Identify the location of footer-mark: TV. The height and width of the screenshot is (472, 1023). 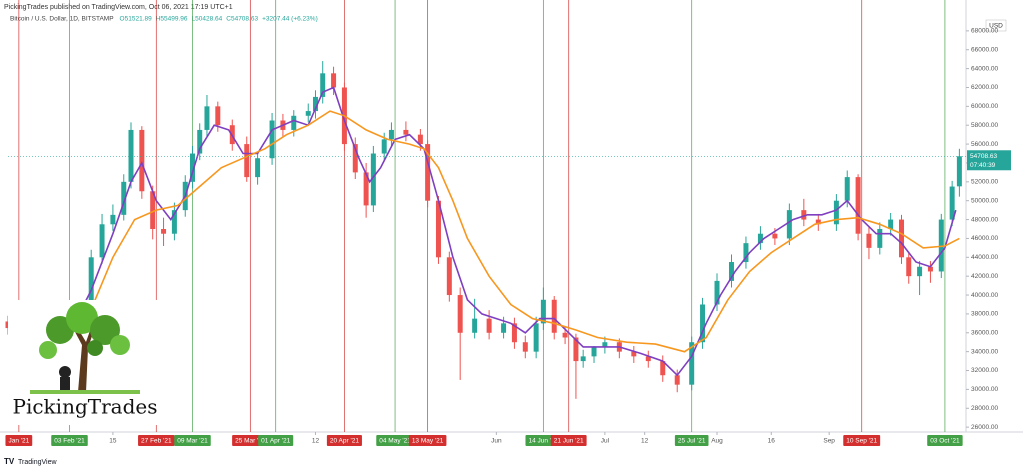
(9, 461).